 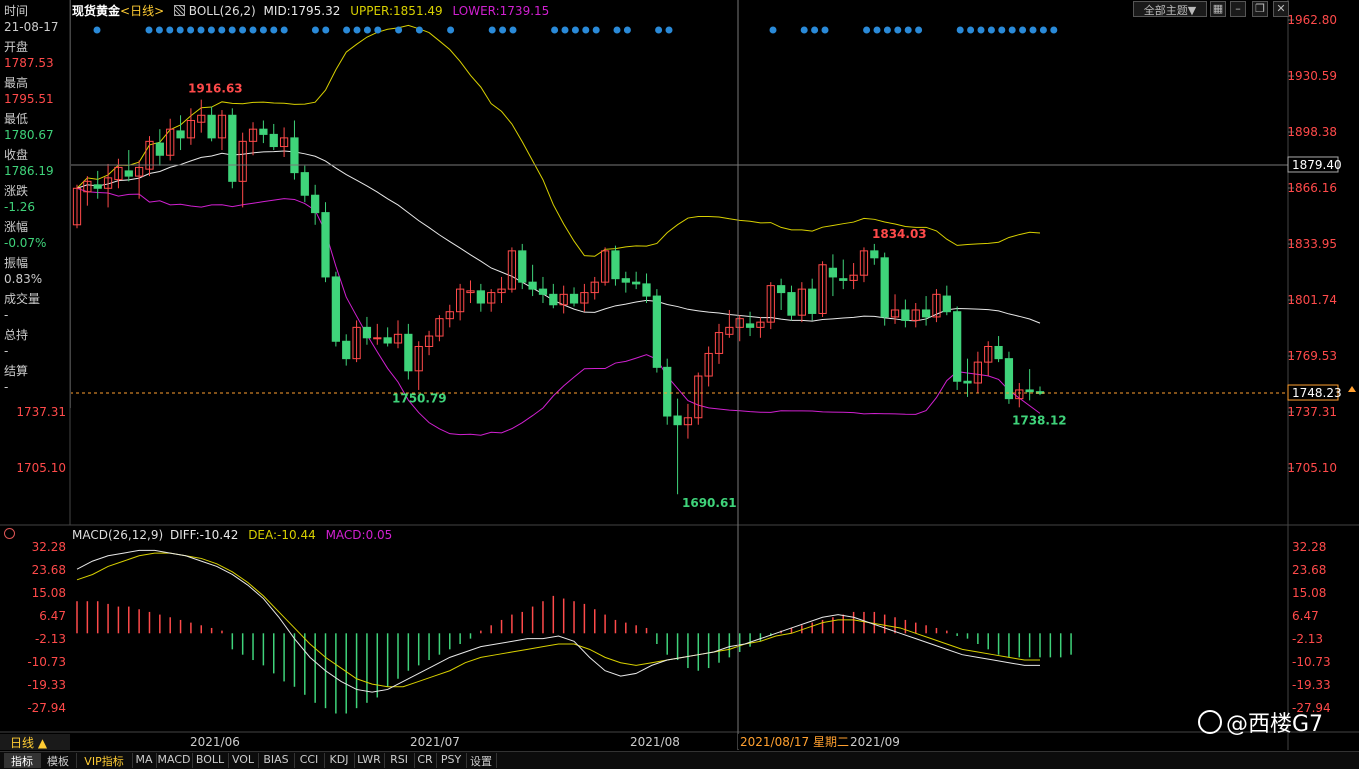 What do you see at coordinates (49, 593) in the screenshot?
I see `macd-left-tick-label: 15.08` at bounding box center [49, 593].